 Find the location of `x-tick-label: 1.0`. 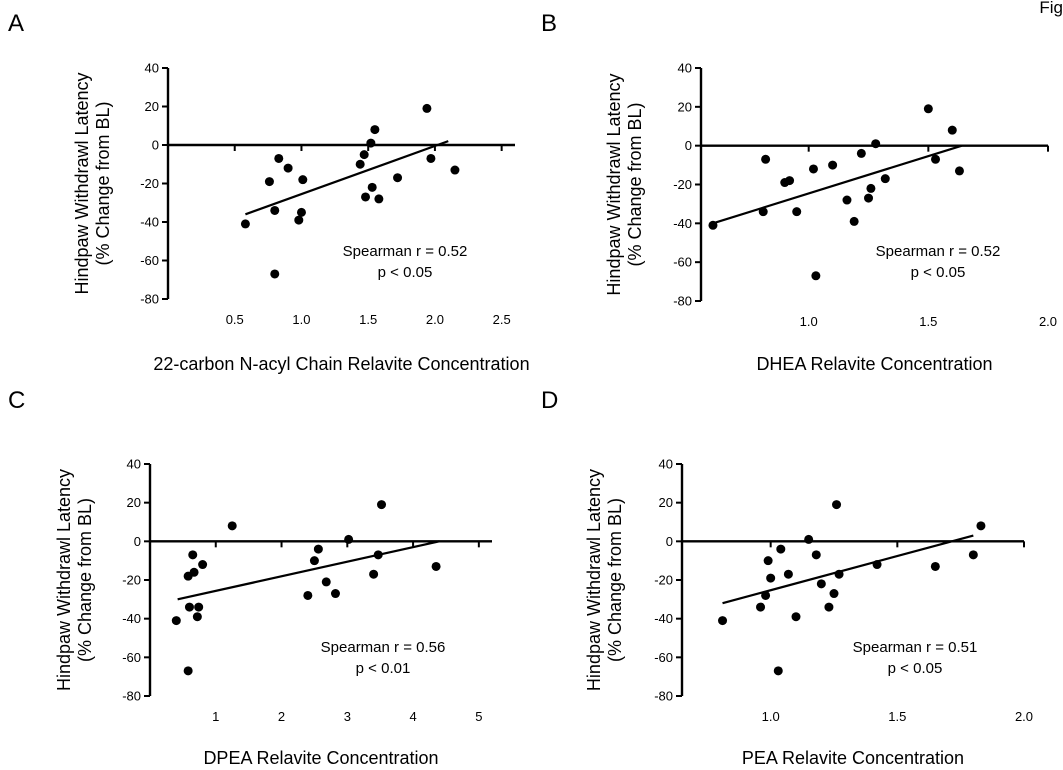

x-tick-label: 1.0 is located at coordinates (809, 321).